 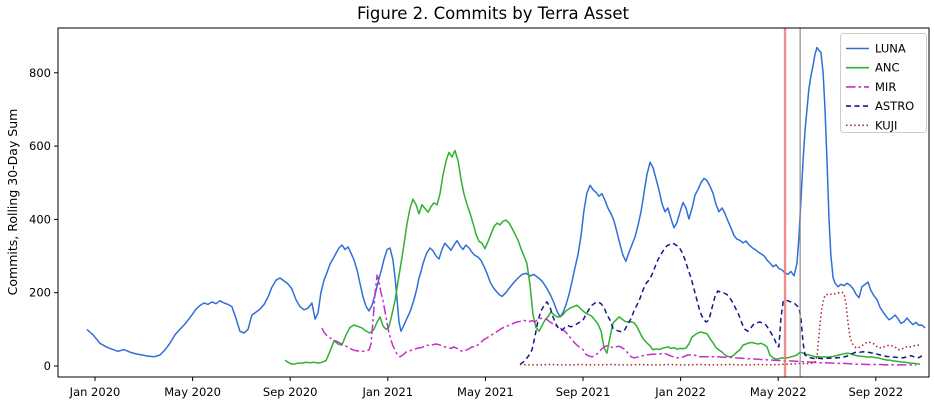 What do you see at coordinates (885, 87) in the screenshot?
I see `legend-label-mir: MIR` at bounding box center [885, 87].